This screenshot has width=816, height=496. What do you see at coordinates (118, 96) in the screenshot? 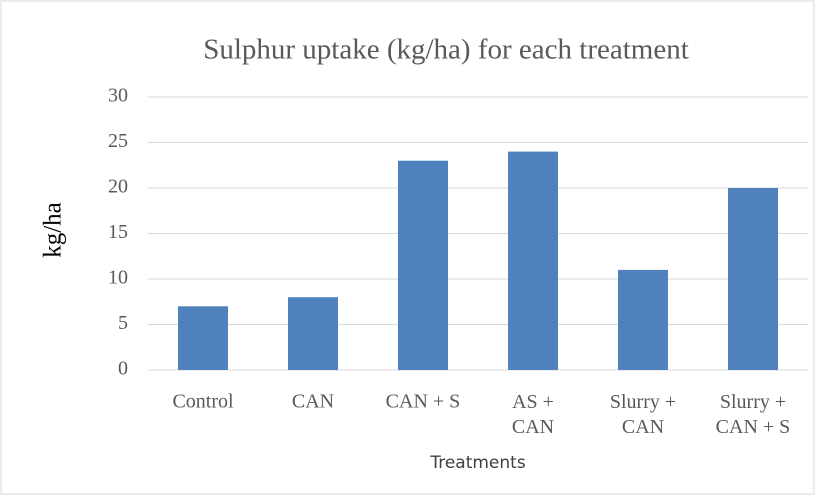
I see `y-tick-label: 30` at bounding box center [118, 96].